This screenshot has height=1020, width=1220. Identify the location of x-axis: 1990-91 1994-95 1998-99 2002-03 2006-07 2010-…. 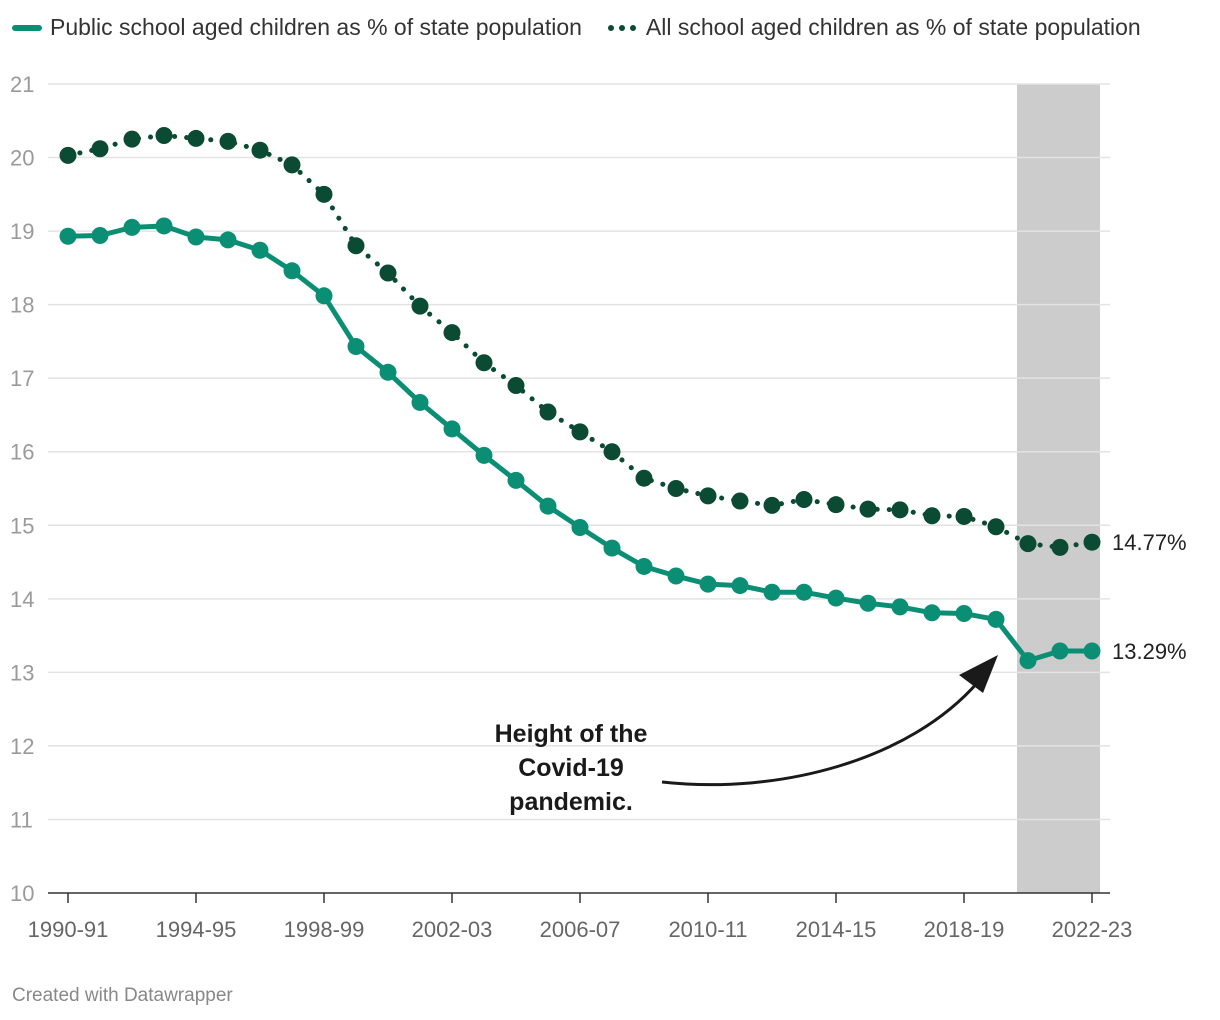
(580, 917).